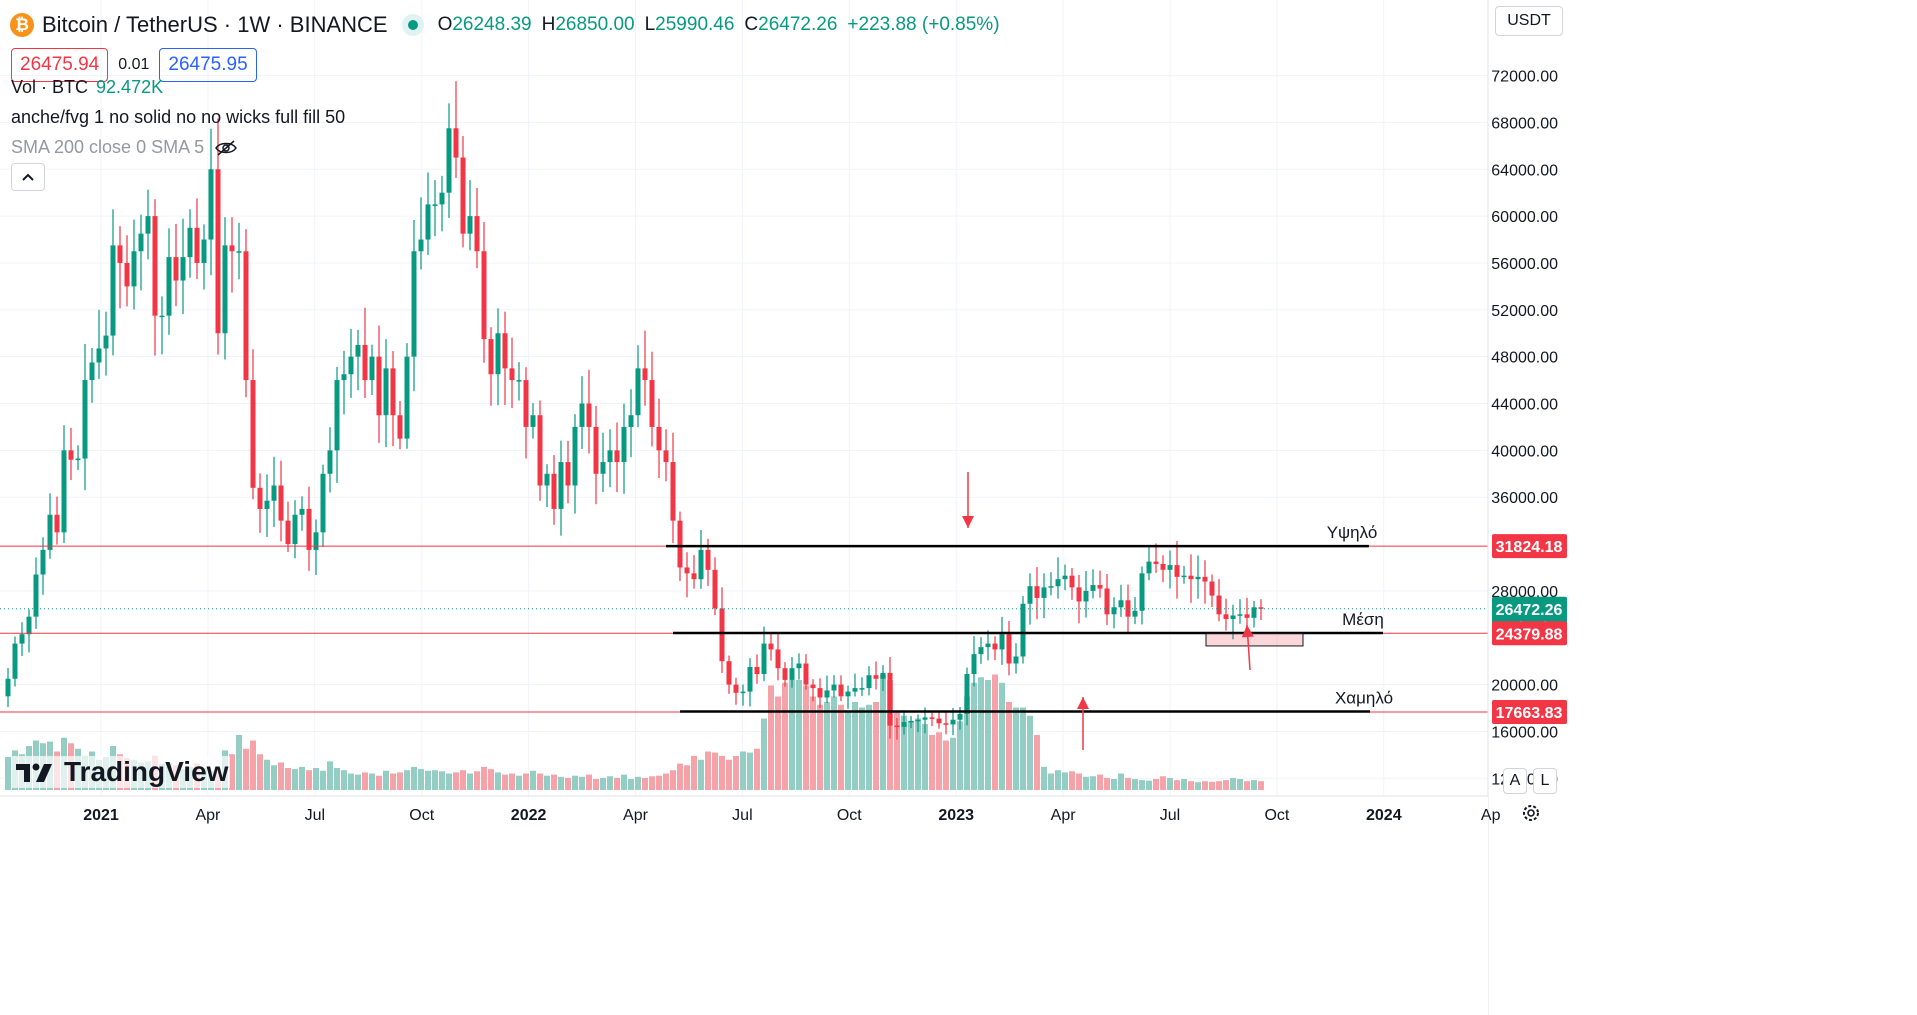 The width and height of the screenshot is (1917, 1015). Describe the element at coordinates (226, 148) in the screenshot. I see `hidden-eye-icon` at that location.